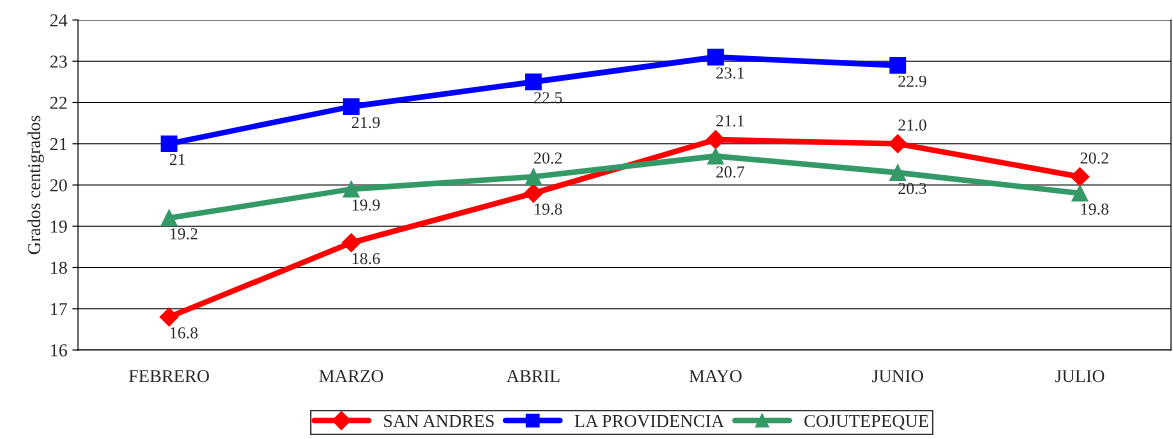 This screenshot has height=439, width=1173. Describe the element at coordinates (35, 185) in the screenshot. I see `y-axis-title: Grados centigrados` at that location.